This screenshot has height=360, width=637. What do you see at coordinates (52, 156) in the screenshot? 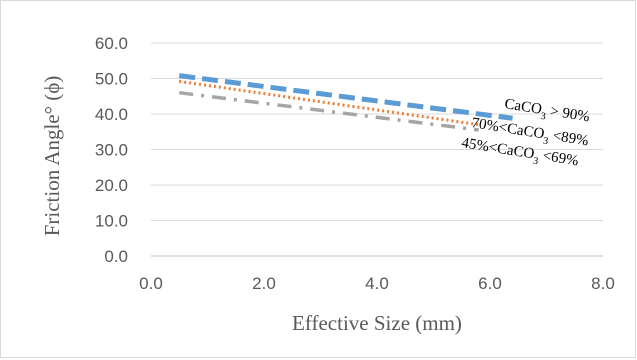
I see `y-axis-title: Friction Angle° (ϕ)` at bounding box center [52, 156].